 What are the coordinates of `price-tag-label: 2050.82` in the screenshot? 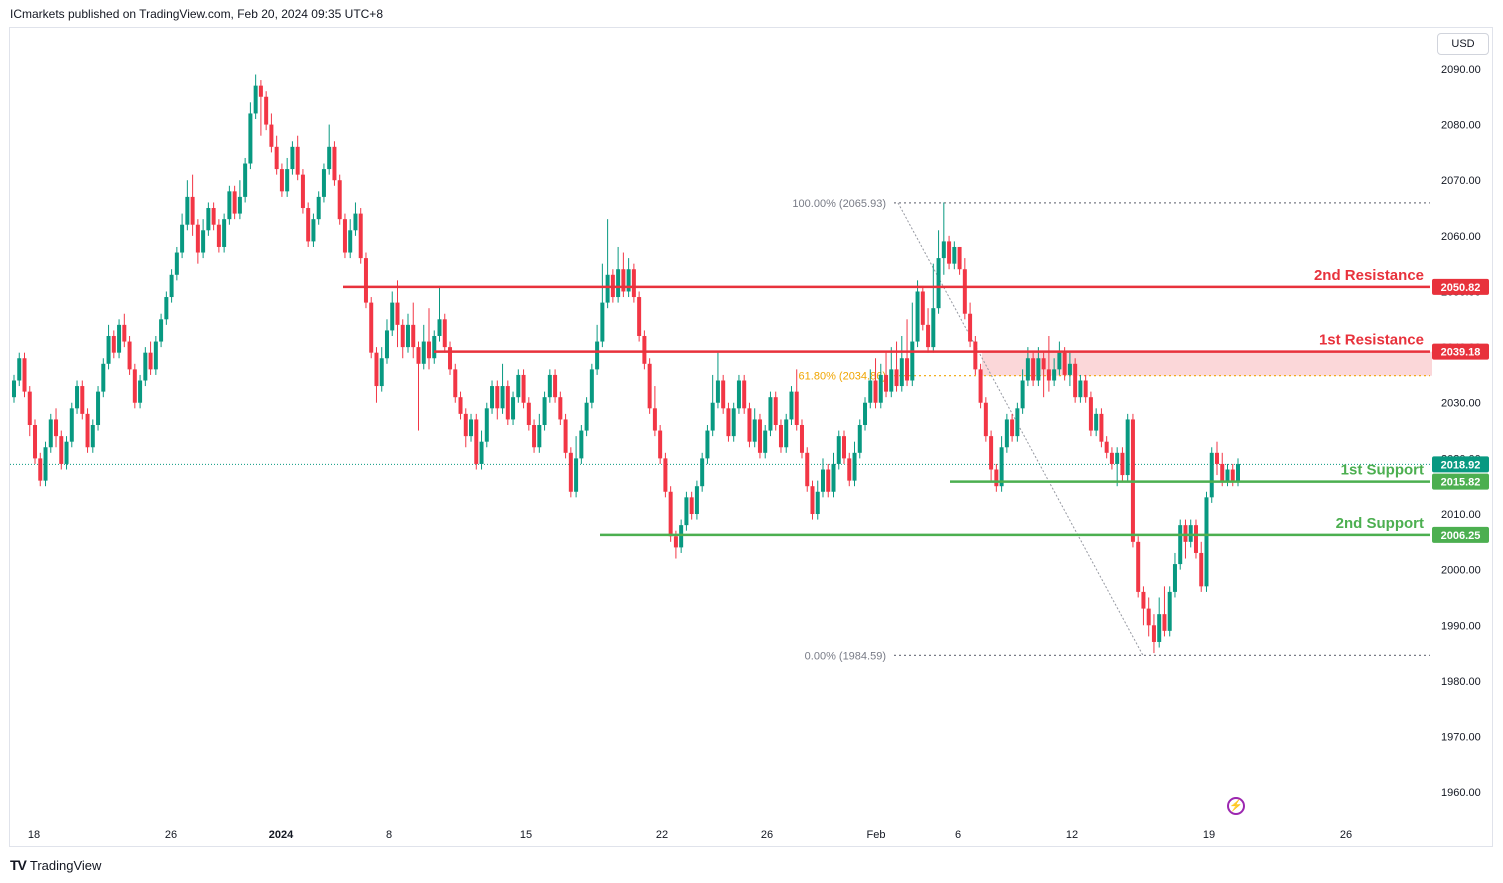 It's located at (1461, 288).